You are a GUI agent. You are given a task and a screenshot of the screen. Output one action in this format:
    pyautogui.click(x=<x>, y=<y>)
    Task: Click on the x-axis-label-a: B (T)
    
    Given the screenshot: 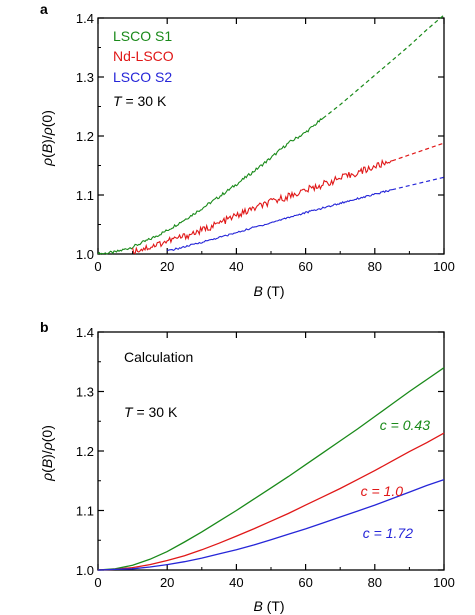 What is the action you would take?
    pyautogui.click(x=268, y=291)
    